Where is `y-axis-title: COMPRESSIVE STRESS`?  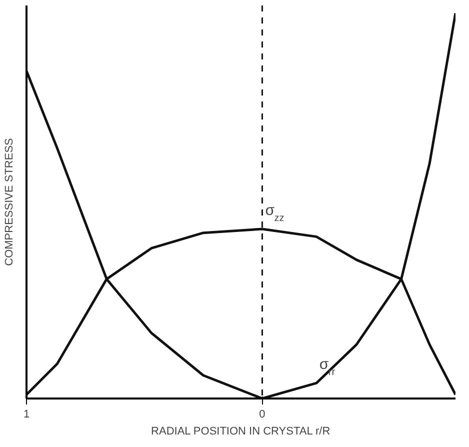 y-axis-title: COMPRESSIVE STRESS is located at coordinates (10, 202).